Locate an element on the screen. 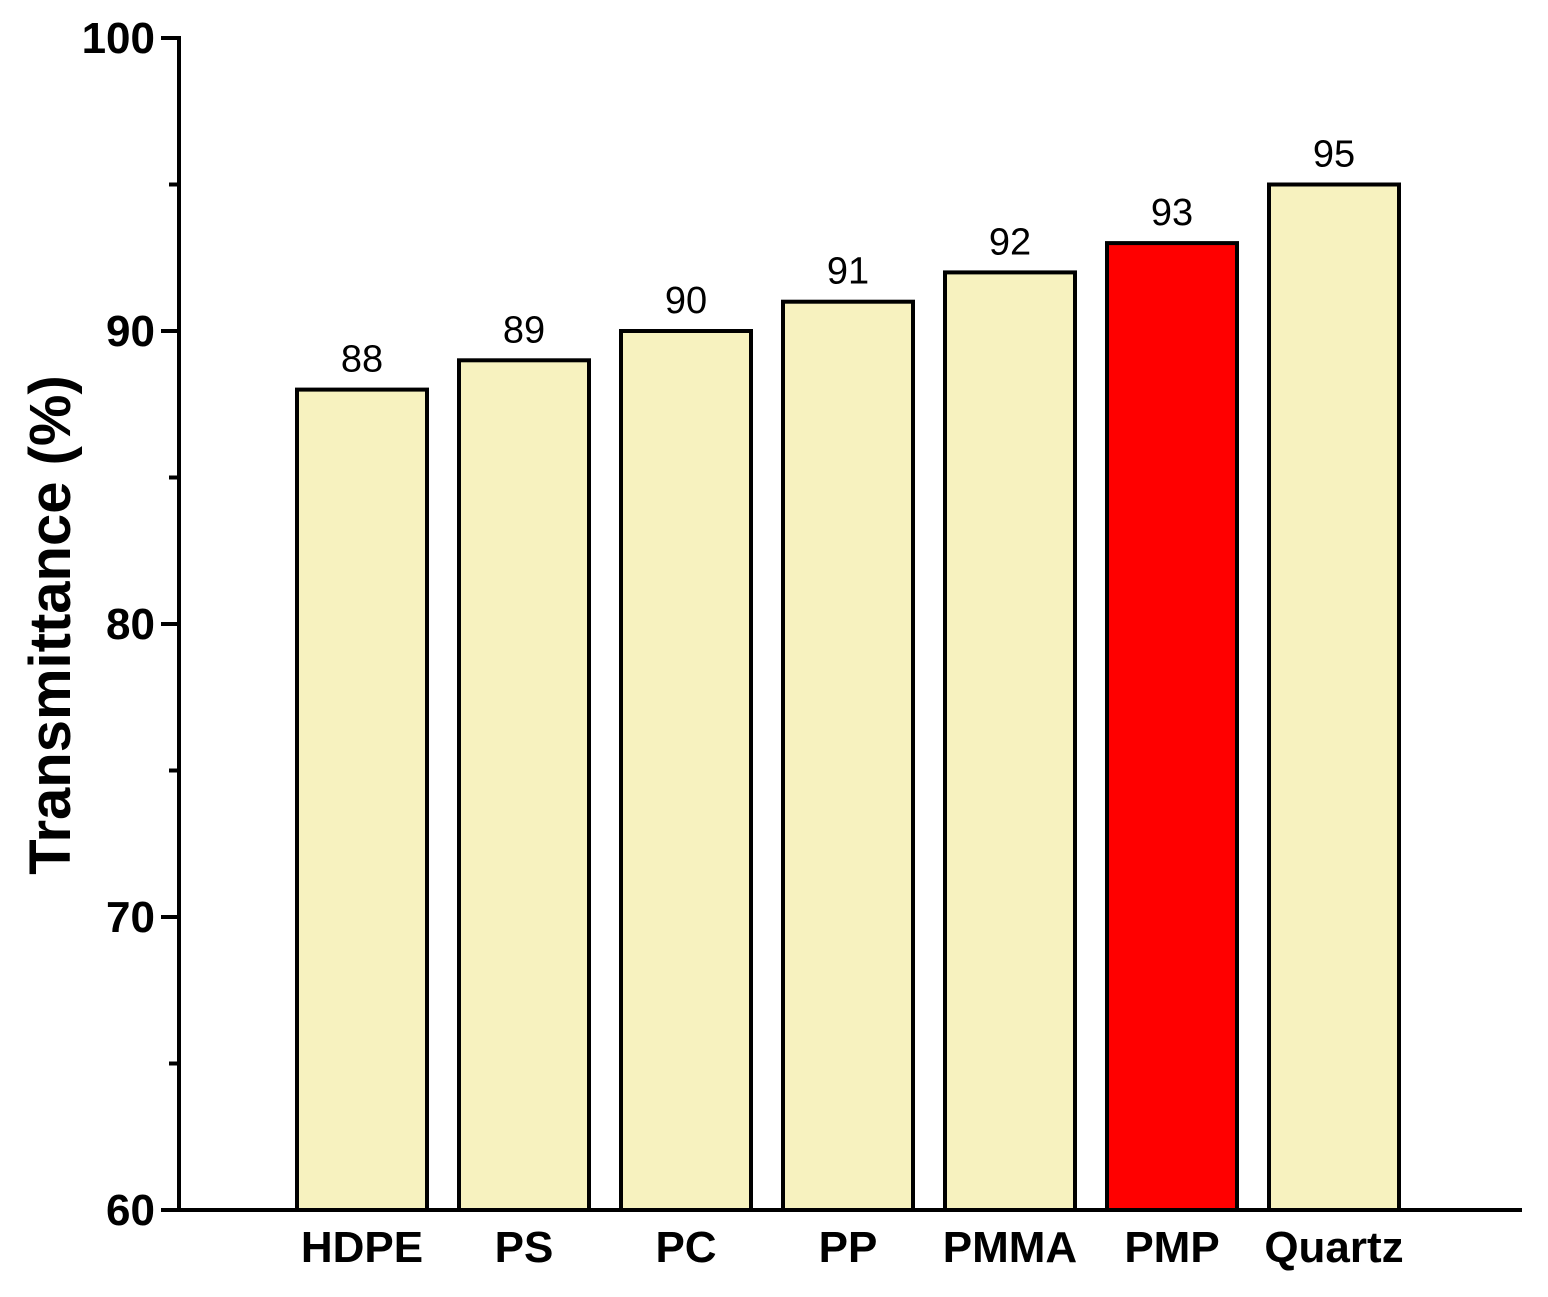 This screenshot has height=1297, width=1548. value-label-quartz: 95 is located at coordinates (1334, 155).